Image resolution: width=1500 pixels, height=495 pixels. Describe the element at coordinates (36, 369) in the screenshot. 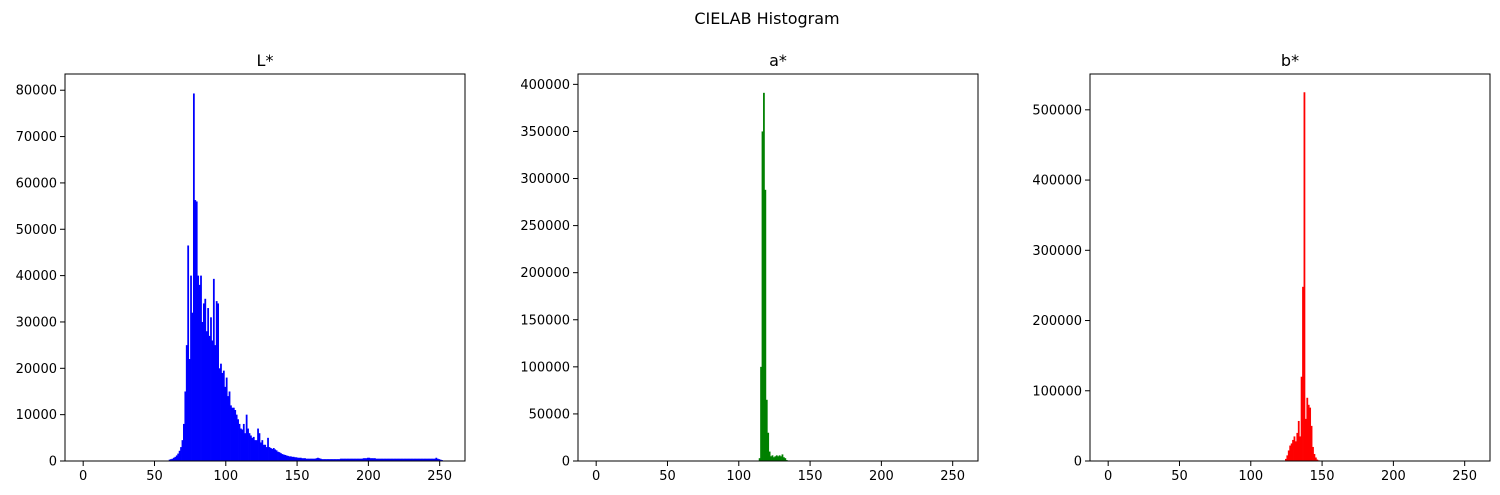

I see `y-tick-label: 20000` at that location.